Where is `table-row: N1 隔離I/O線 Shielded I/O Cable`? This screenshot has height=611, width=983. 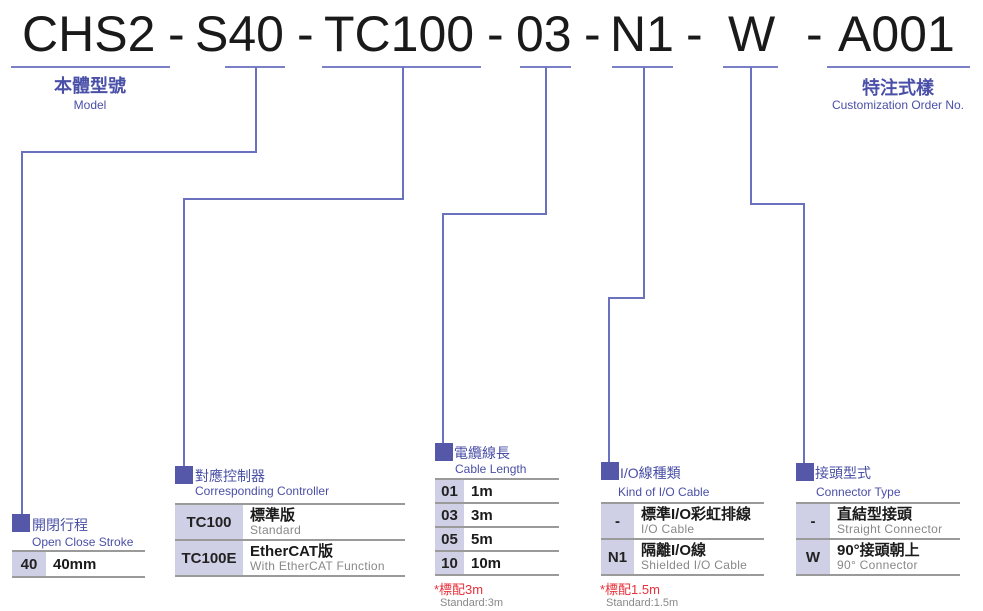
table-row: N1 隔離I/O線 Shielded I/O Cable is located at coordinates (682, 558).